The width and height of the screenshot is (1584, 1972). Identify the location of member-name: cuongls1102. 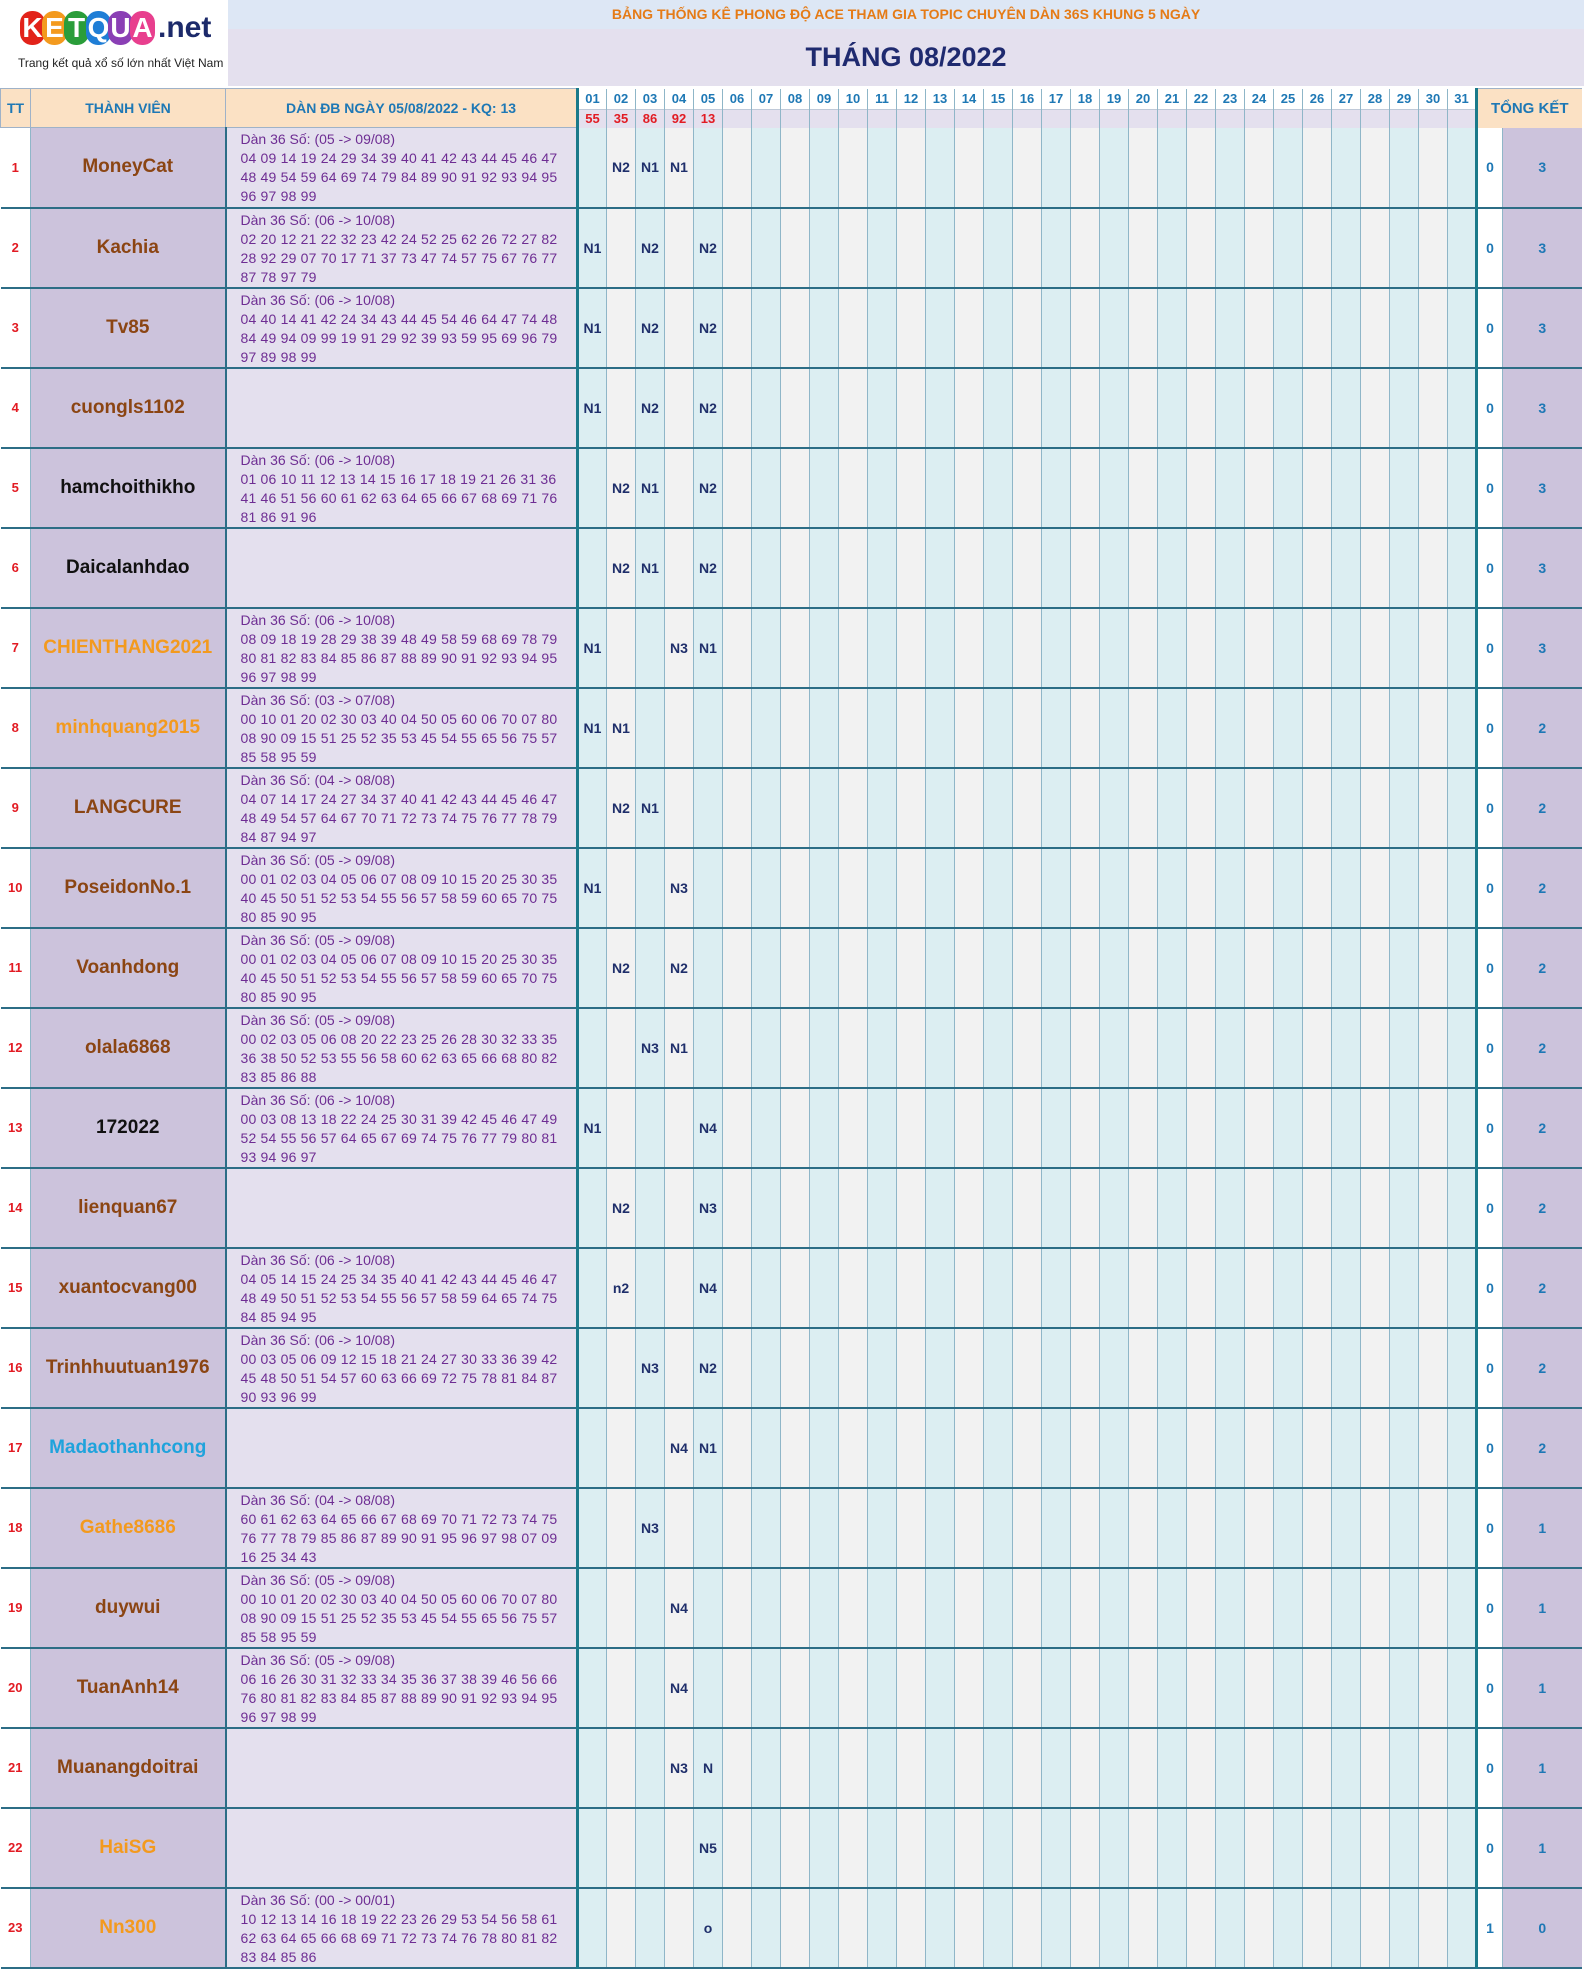
(128, 408).